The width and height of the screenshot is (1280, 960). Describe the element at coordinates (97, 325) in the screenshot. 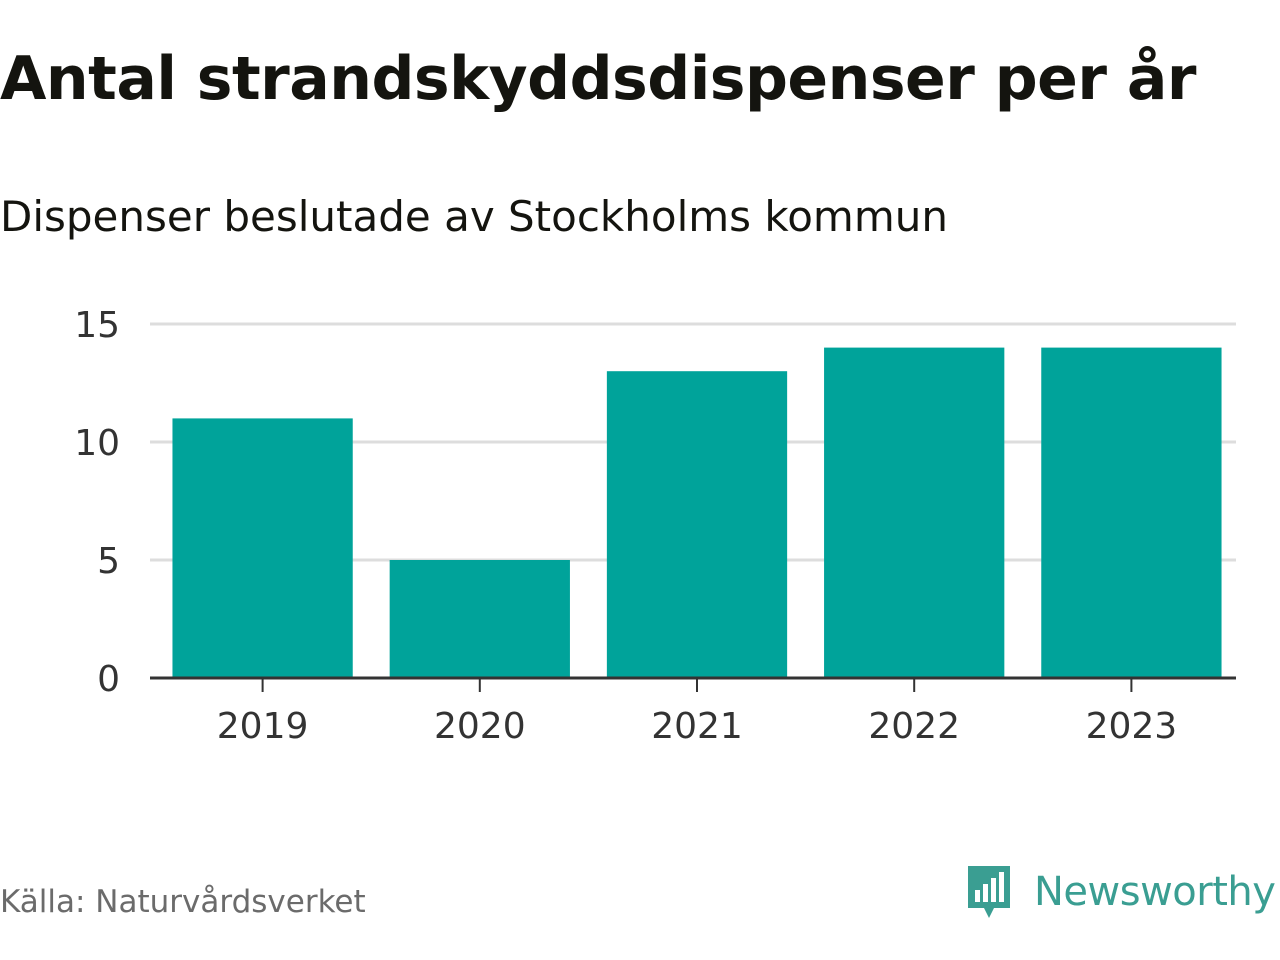

I see `y-tick-label: 15` at that location.